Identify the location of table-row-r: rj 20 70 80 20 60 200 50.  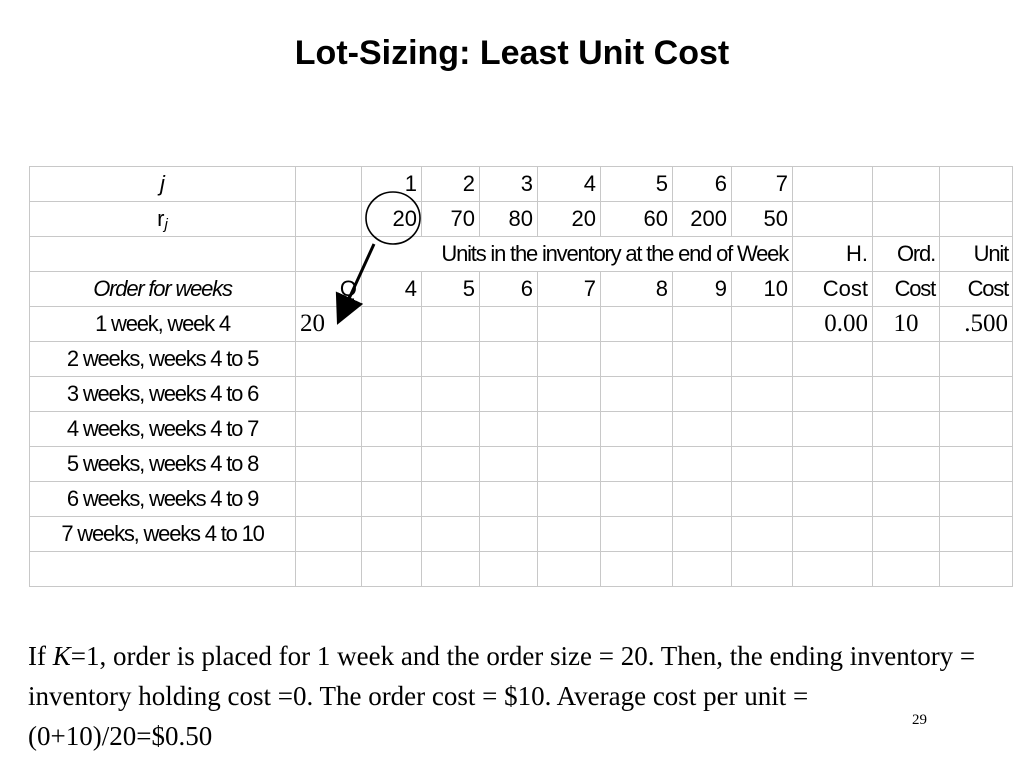
(521, 219).